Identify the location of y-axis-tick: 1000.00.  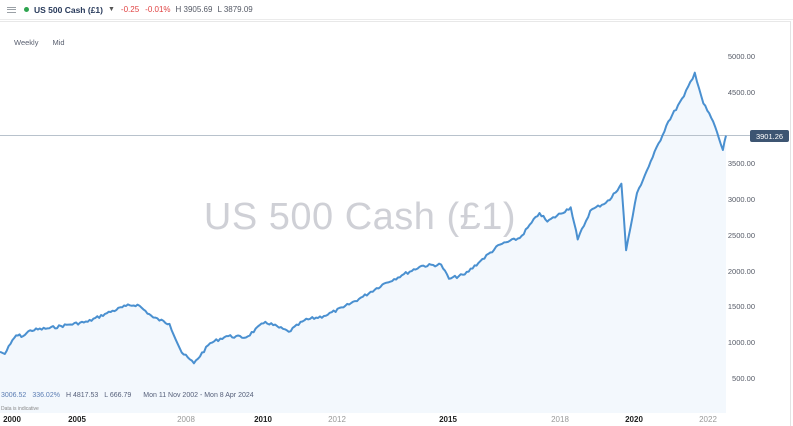
(741, 343).